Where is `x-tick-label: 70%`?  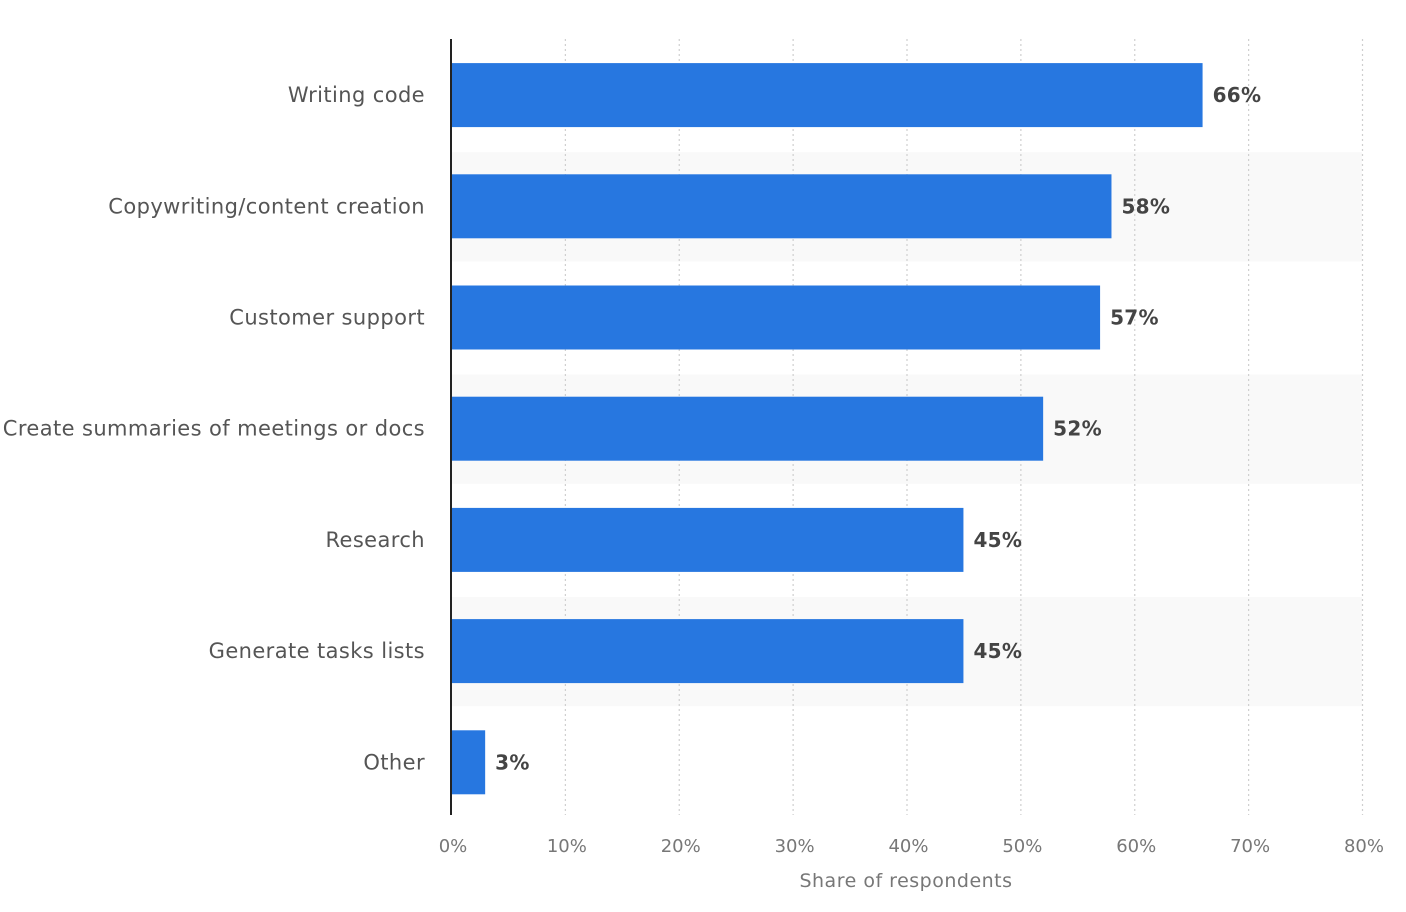
x-tick-label: 70% is located at coordinates (1250, 846).